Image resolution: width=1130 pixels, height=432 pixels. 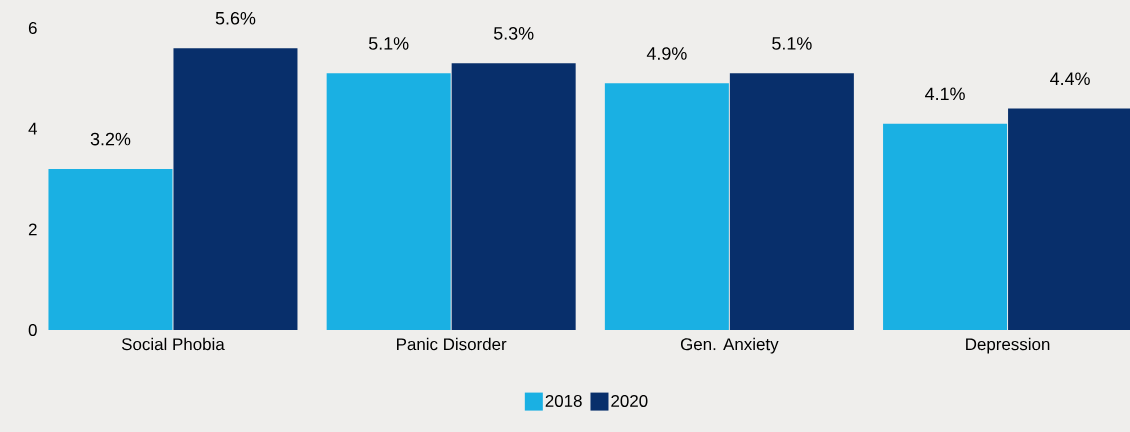 What do you see at coordinates (452, 344) in the screenshot?
I see `x-tick-label: Panic Disorder` at bounding box center [452, 344].